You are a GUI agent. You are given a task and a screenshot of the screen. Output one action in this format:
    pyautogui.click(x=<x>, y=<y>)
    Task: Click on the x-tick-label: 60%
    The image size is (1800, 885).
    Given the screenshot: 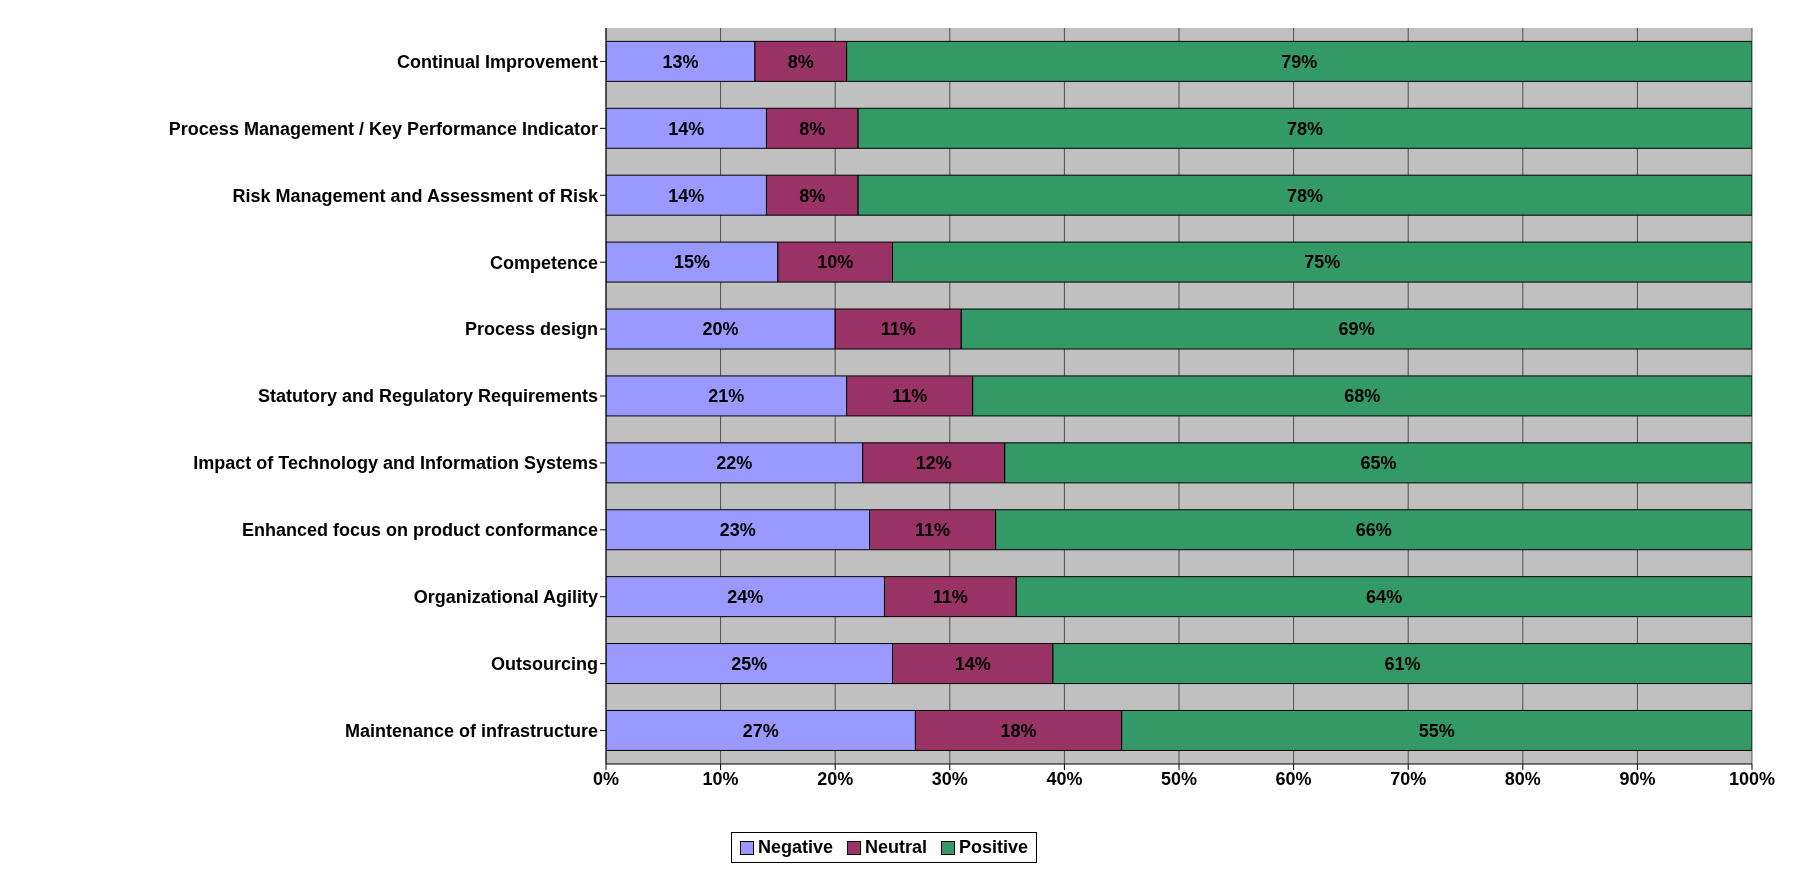 What is the action you would take?
    pyautogui.click(x=1293, y=778)
    